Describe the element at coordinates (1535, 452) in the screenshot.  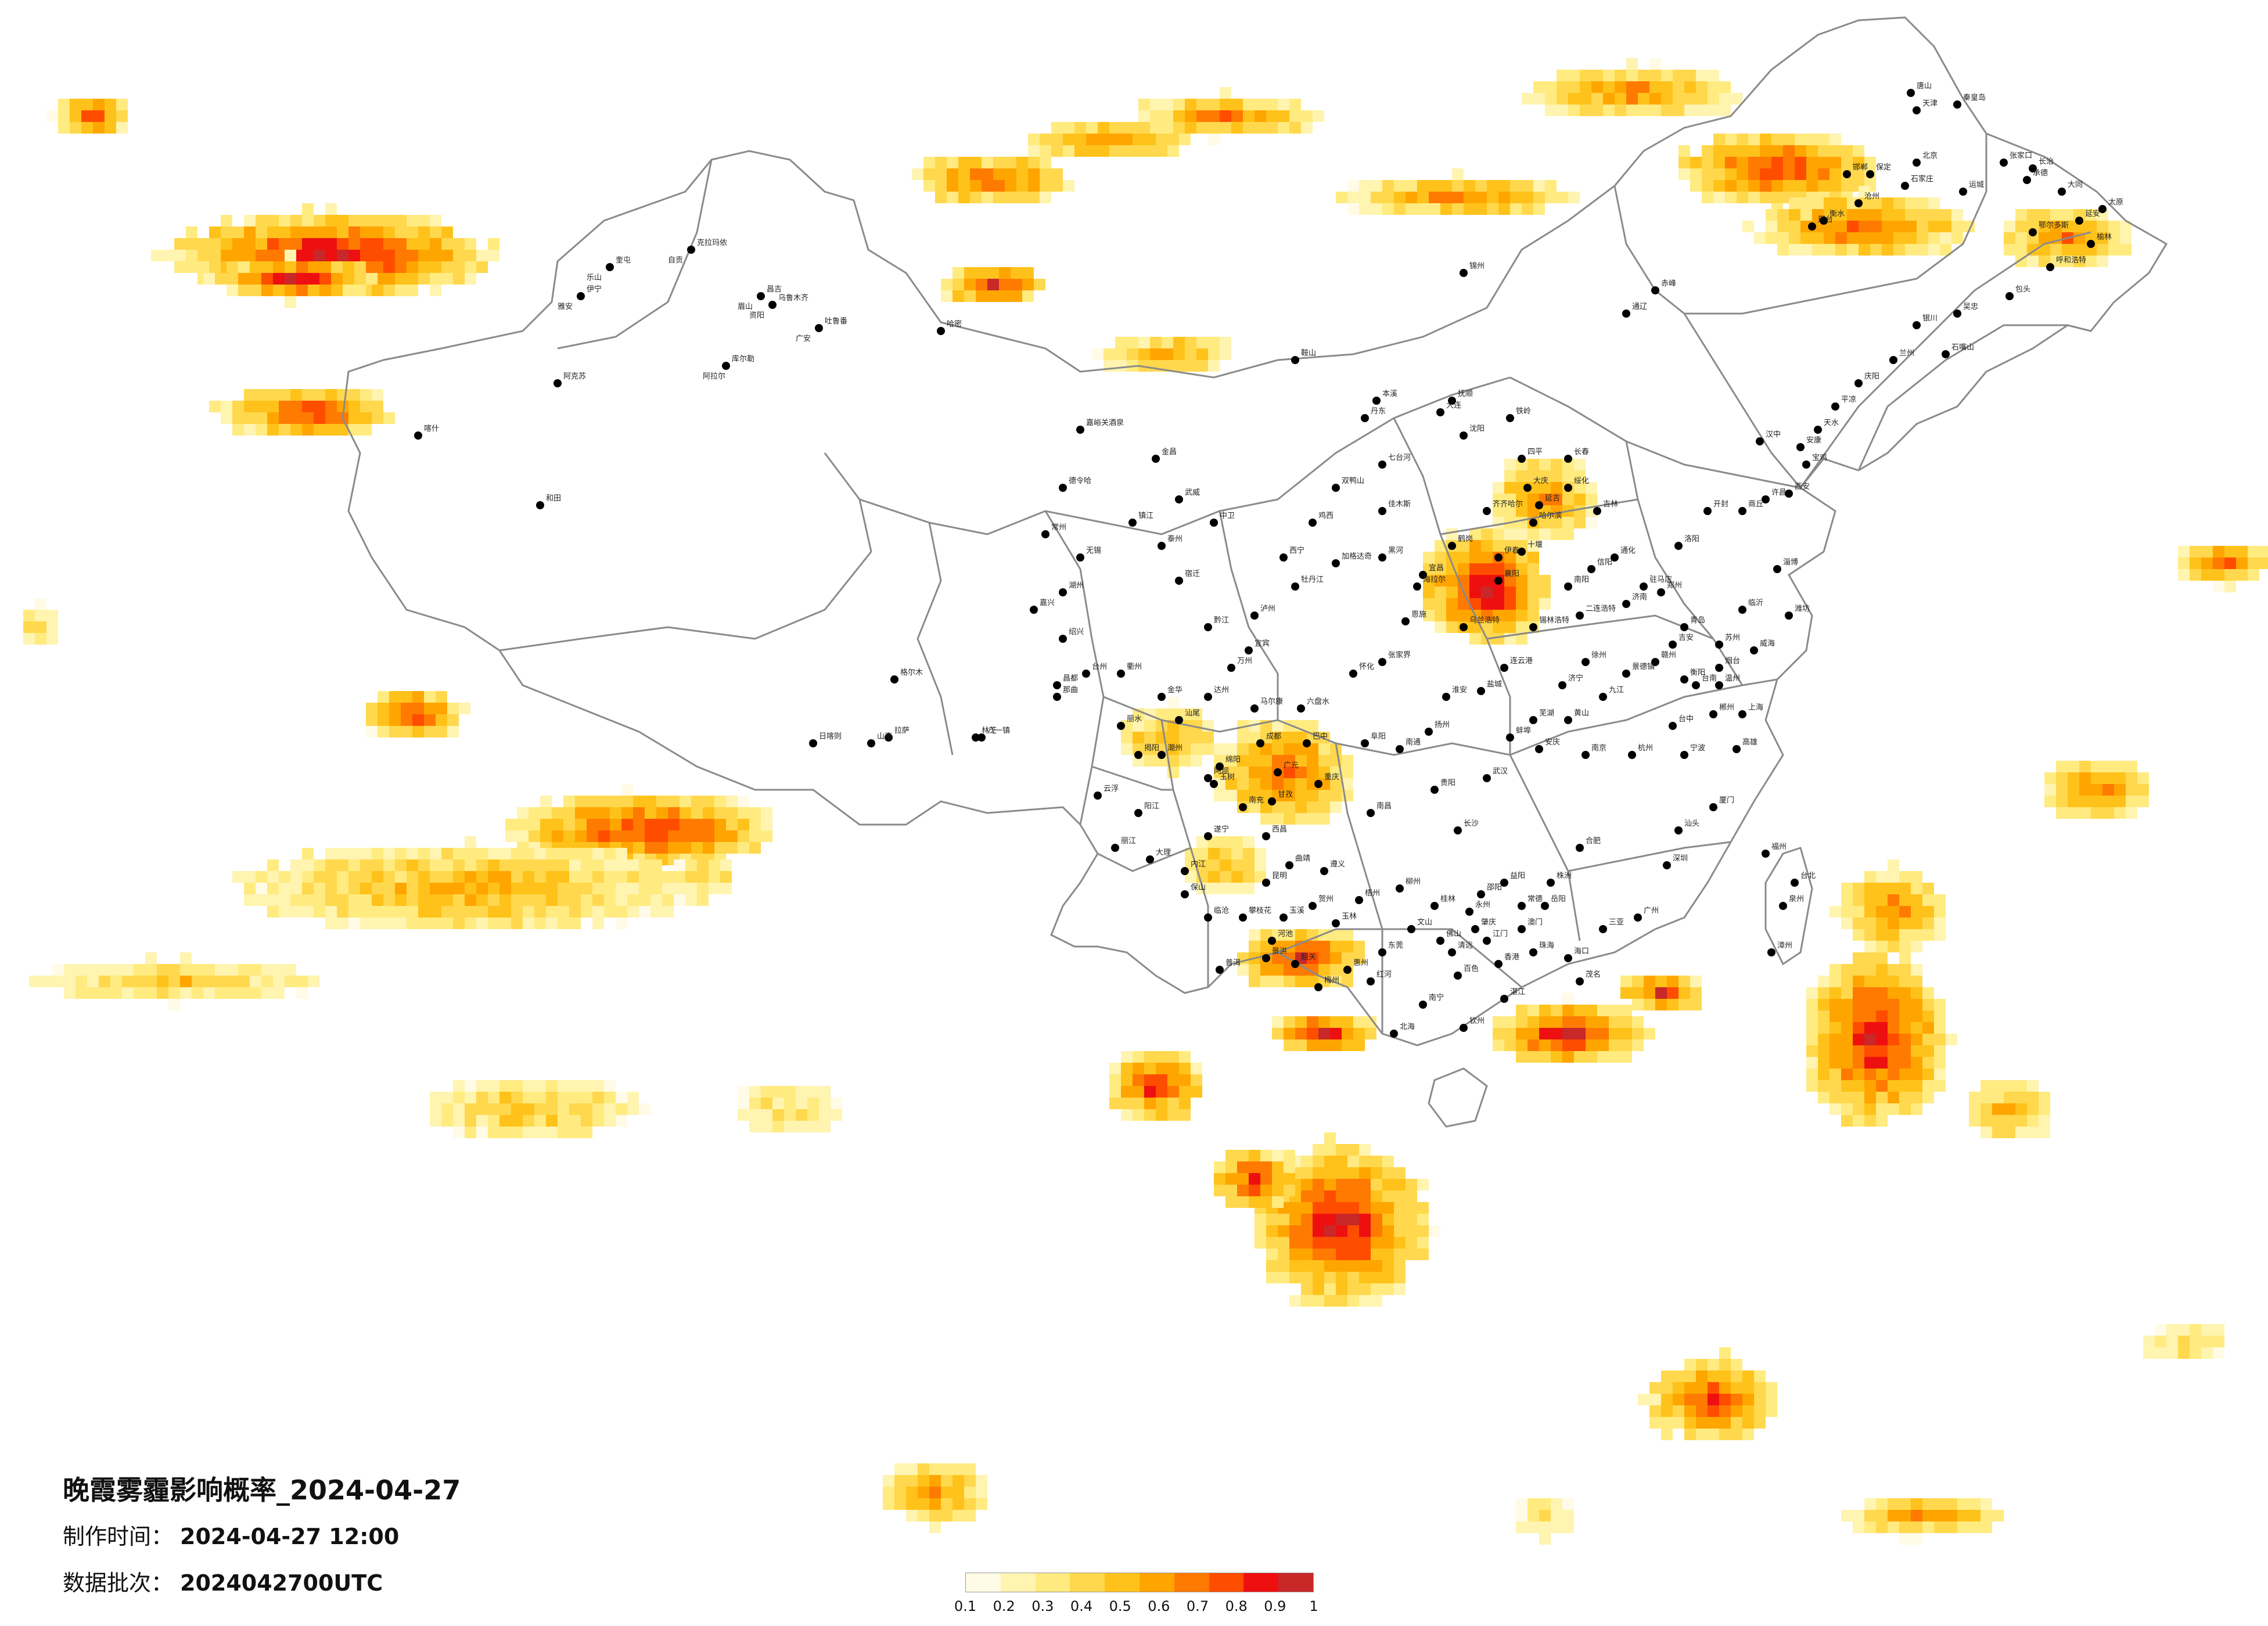
I see `city-label: 四平` at that location.